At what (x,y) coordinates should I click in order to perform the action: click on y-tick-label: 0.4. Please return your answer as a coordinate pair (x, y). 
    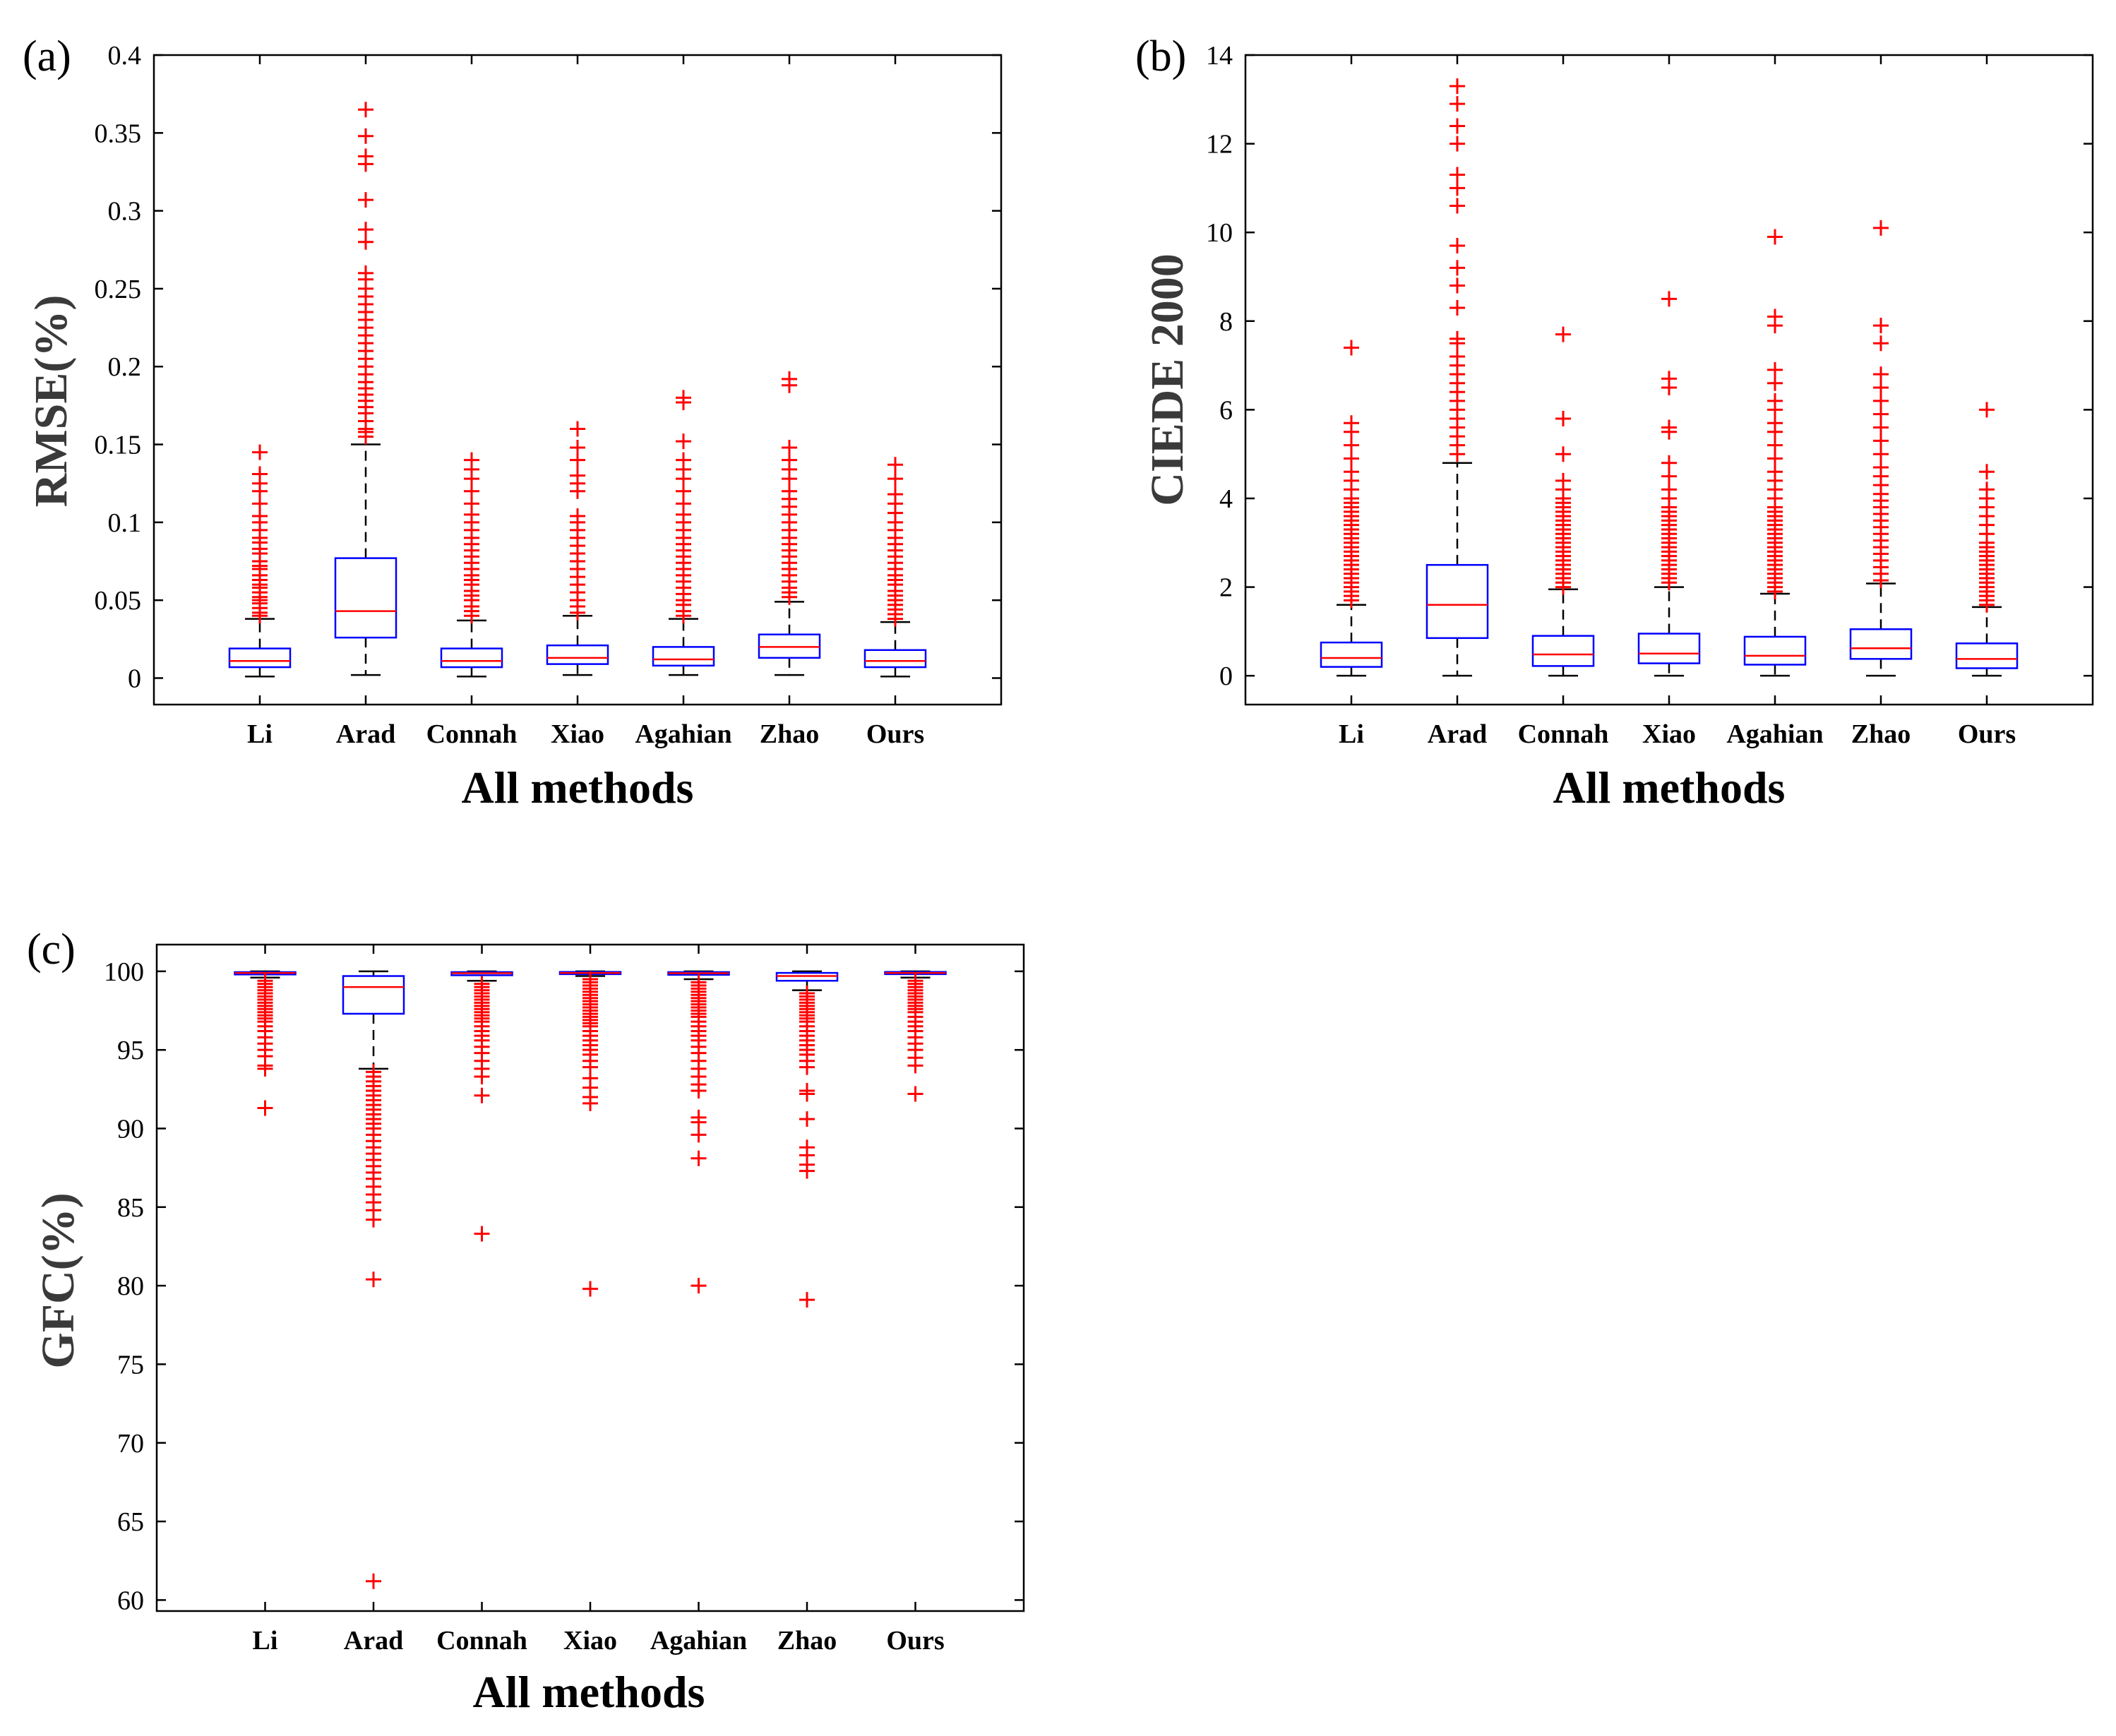
    Looking at the image, I should click on (125, 56).